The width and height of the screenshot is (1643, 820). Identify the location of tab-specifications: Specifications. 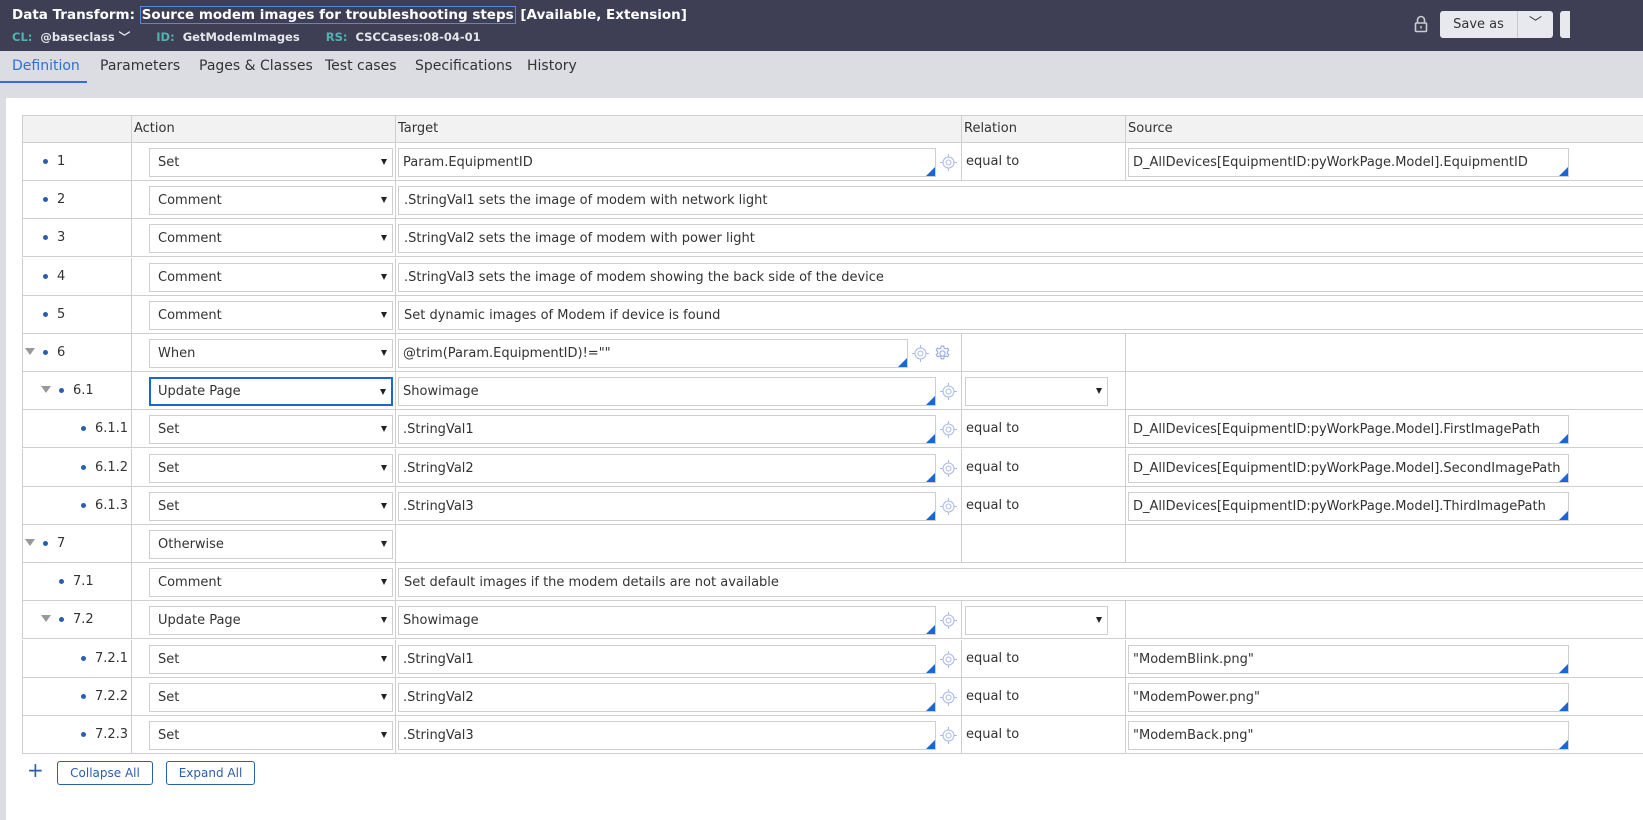
(464, 66).